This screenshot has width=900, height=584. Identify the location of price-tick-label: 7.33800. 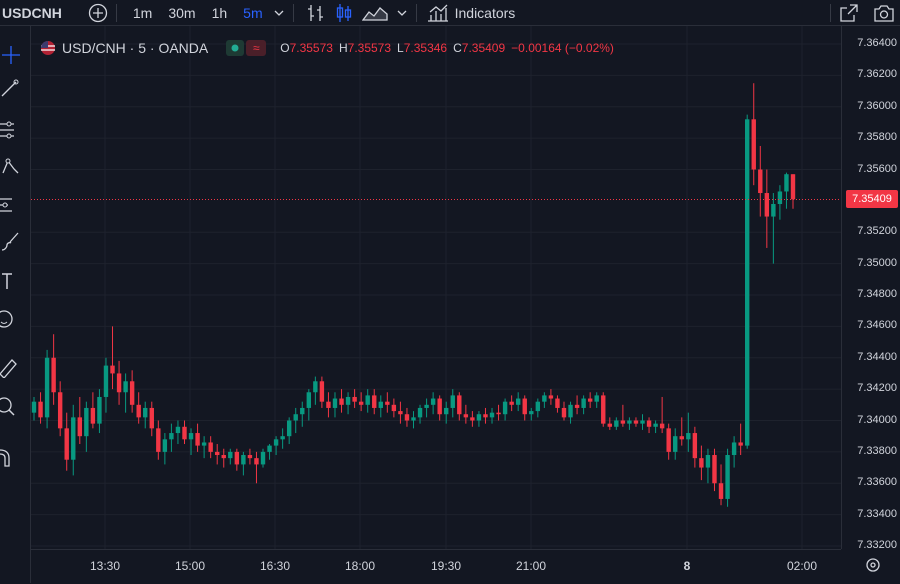
(877, 450).